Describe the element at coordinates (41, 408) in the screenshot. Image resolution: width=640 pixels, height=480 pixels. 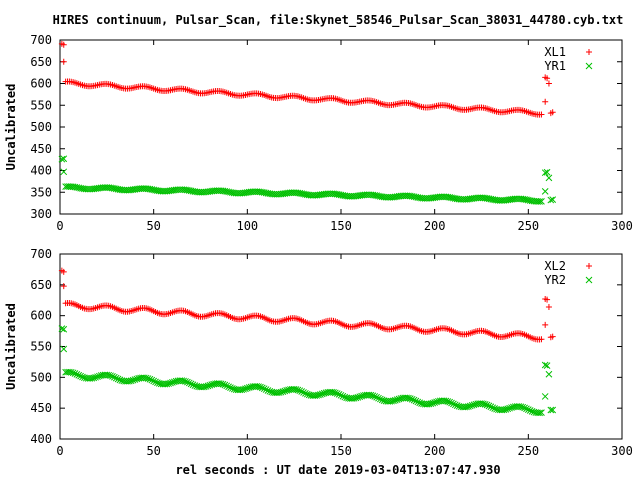
I see `y-tick-label: 450` at that location.